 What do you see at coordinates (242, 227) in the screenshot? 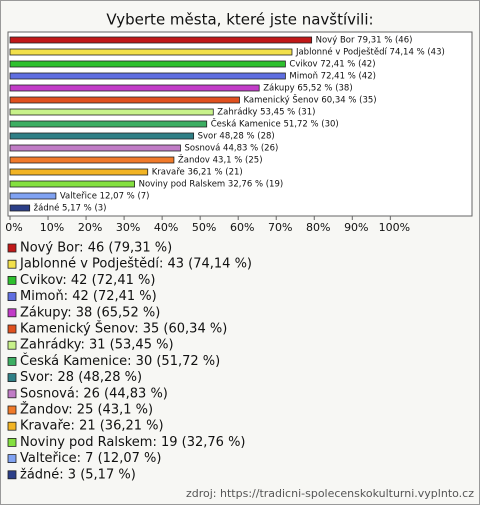
I see `x-tick-label: 60%` at bounding box center [242, 227].